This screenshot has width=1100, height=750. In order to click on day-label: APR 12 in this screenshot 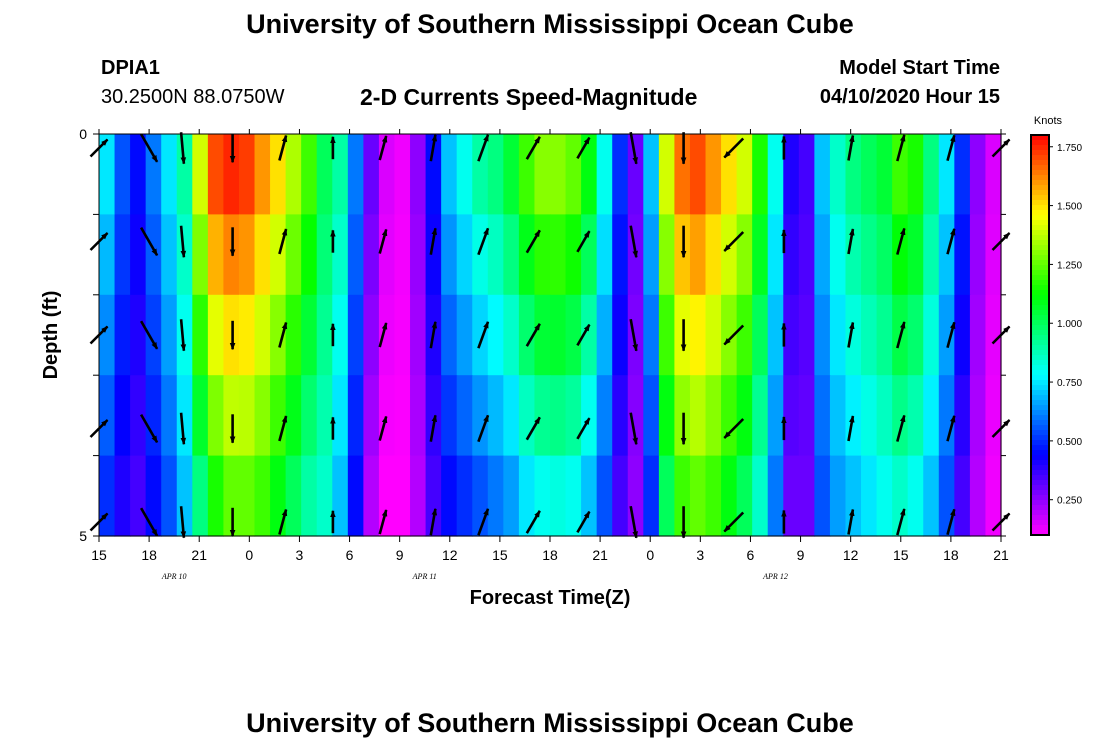, I will do `click(775, 576)`.